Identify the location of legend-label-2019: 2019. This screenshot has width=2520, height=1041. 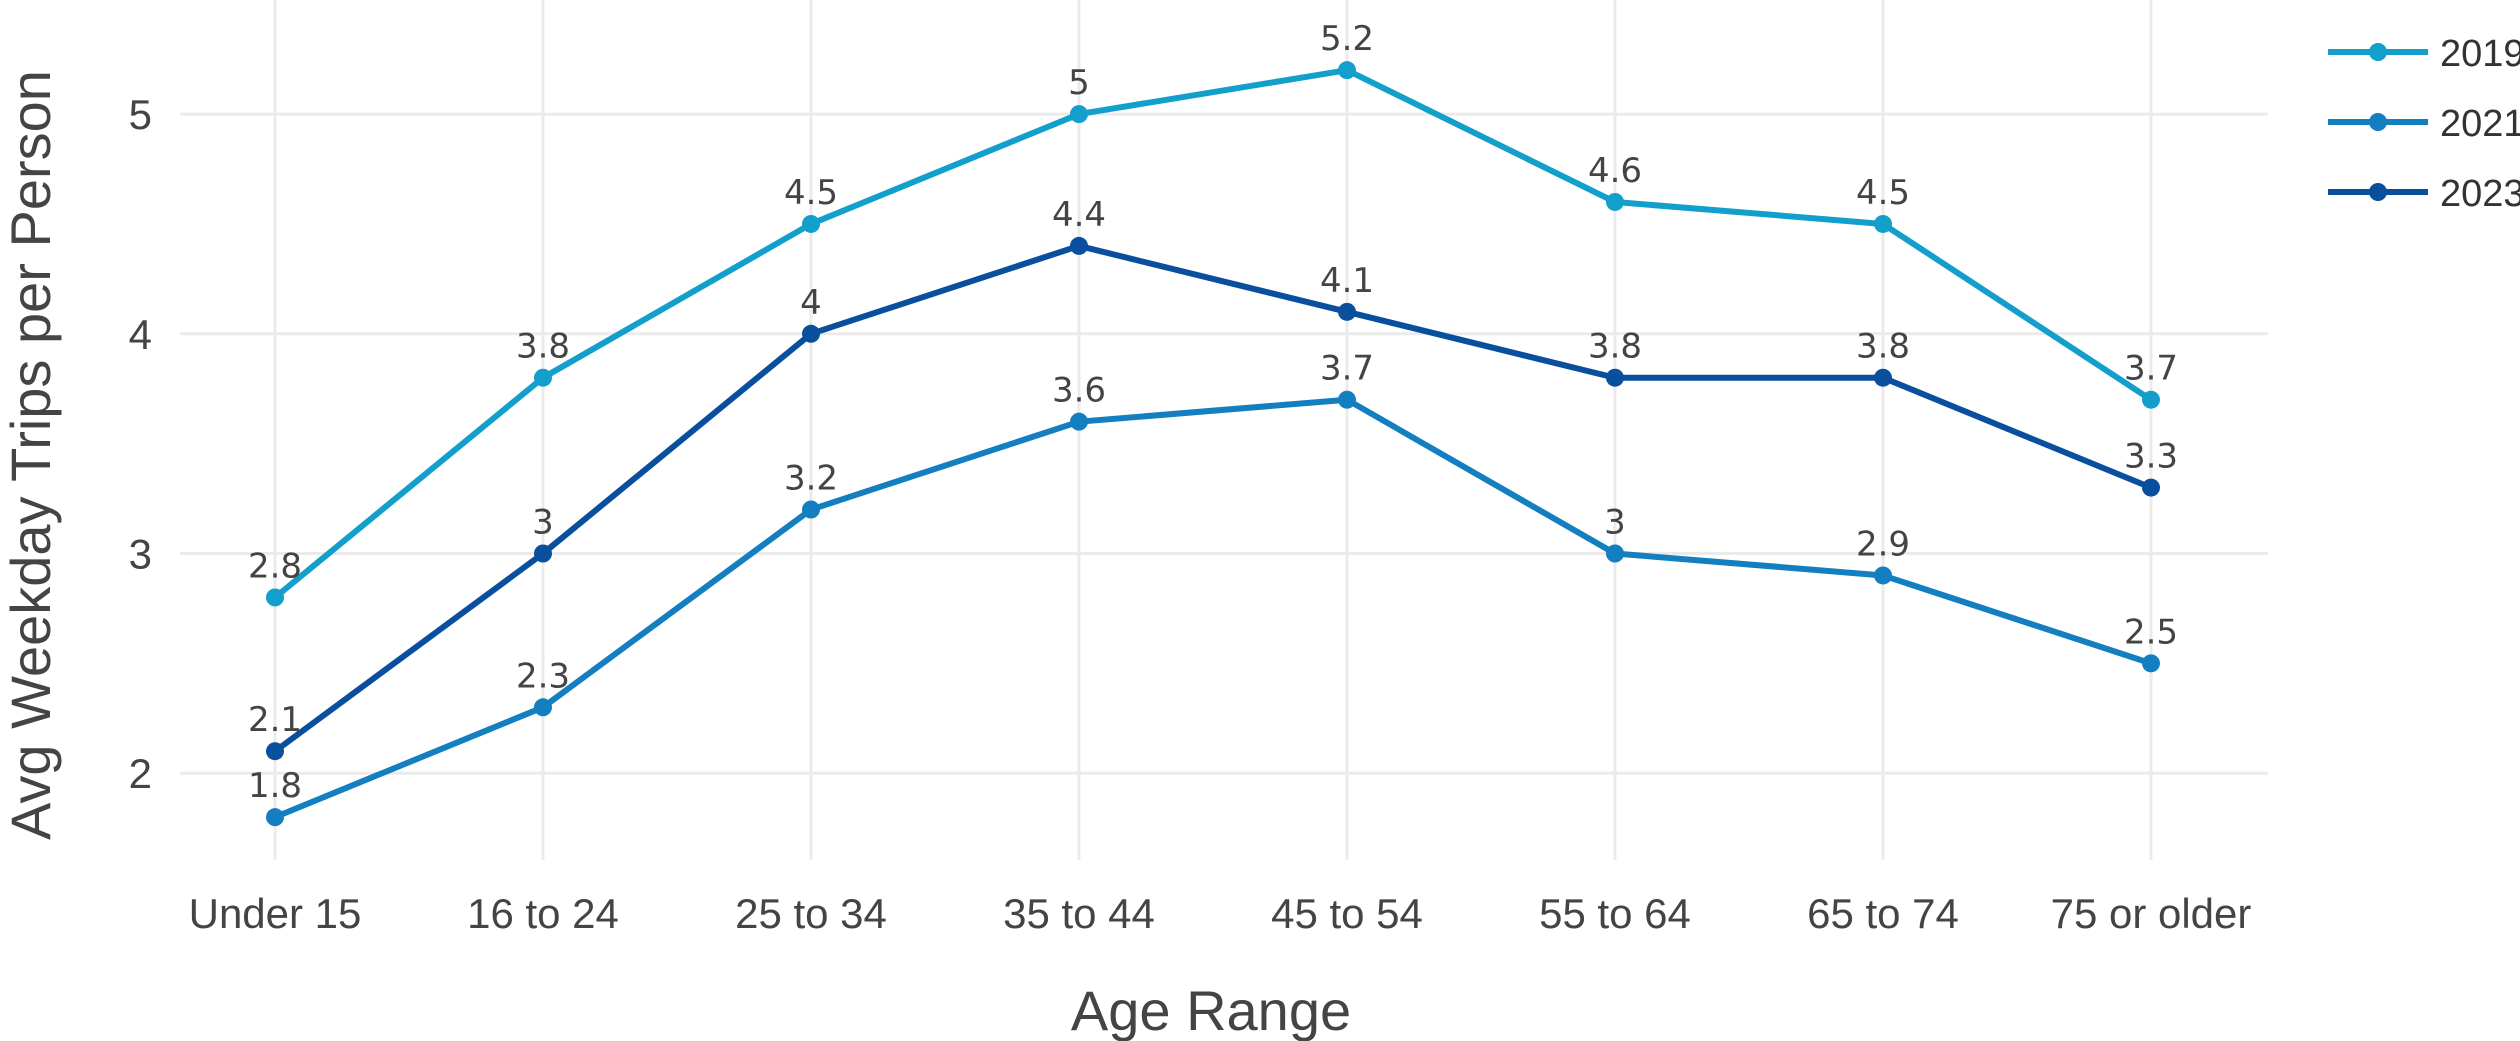
(2480, 54).